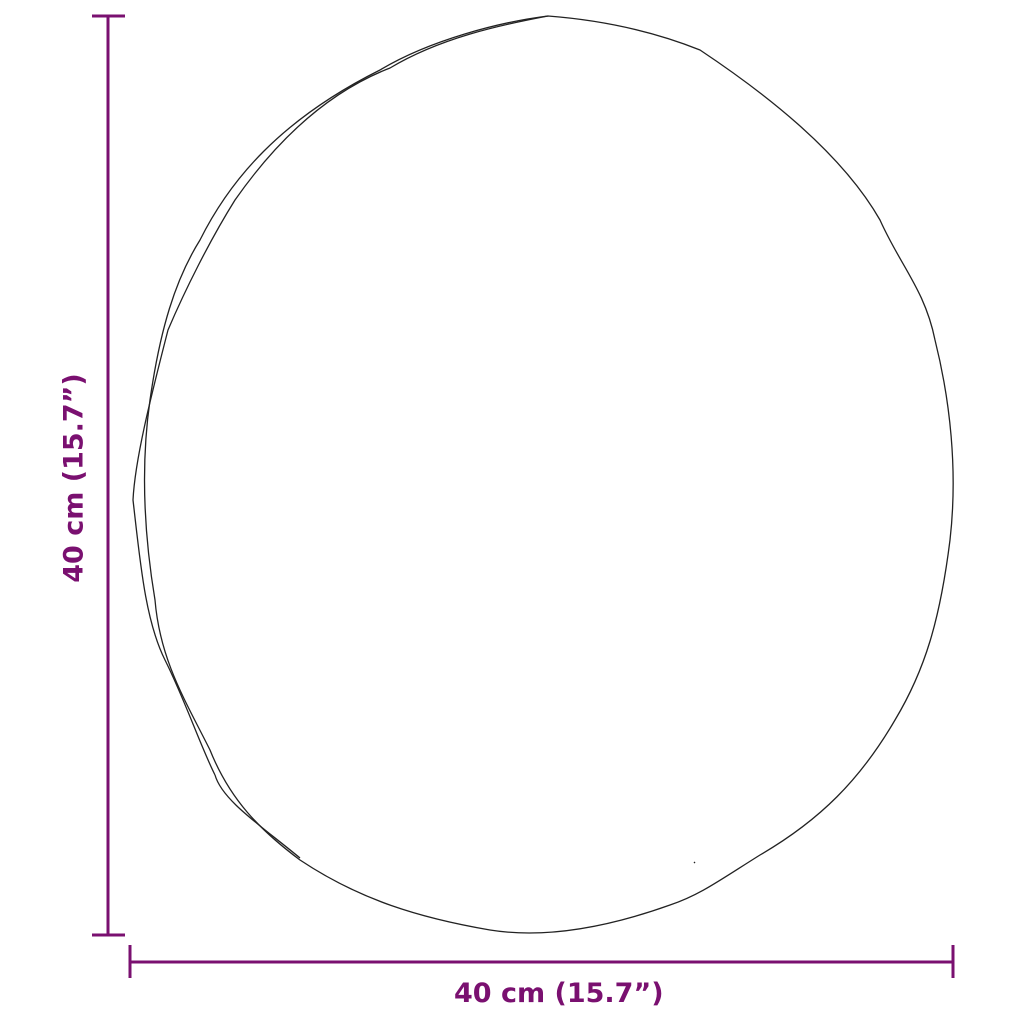 This screenshot has width=1024, height=1024. Describe the element at coordinates (108, 475) in the screenshot. I see `height-dimension-line` at that location.